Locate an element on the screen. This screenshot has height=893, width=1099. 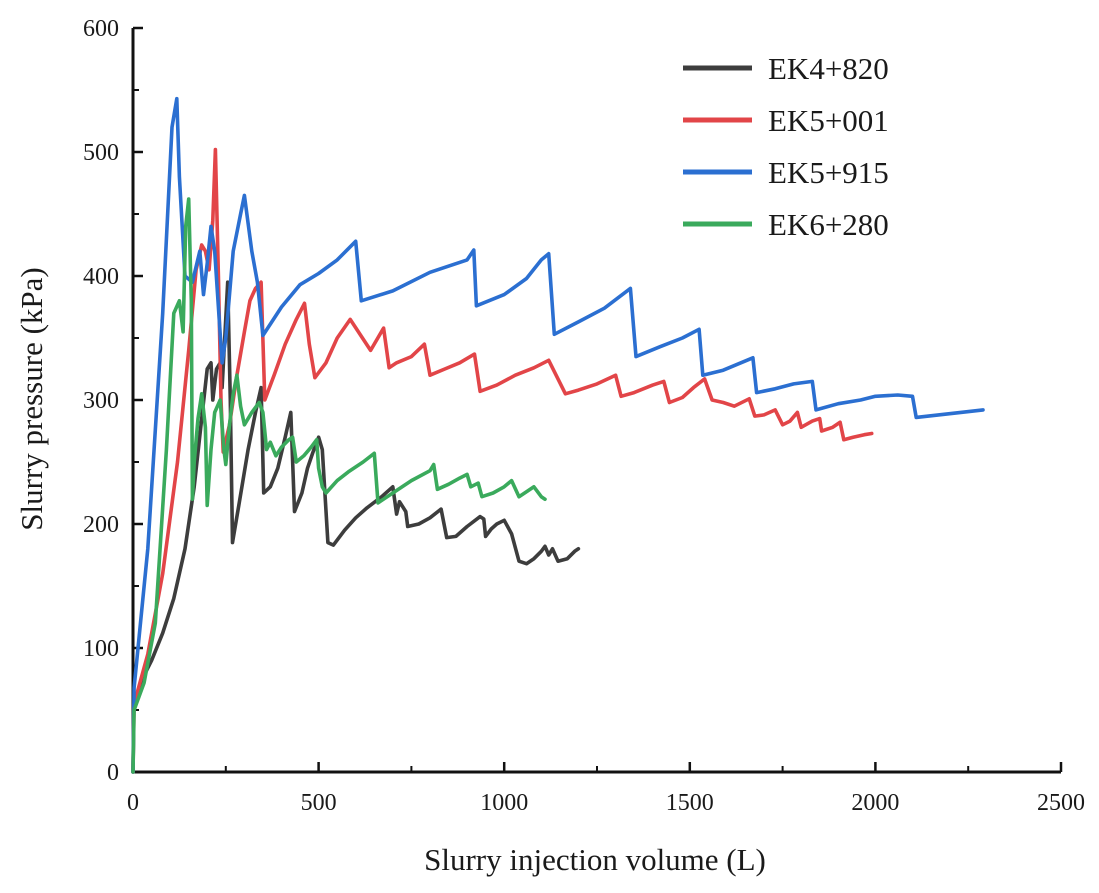
y-tick-label: 100 is located at coordinates (101, 649).